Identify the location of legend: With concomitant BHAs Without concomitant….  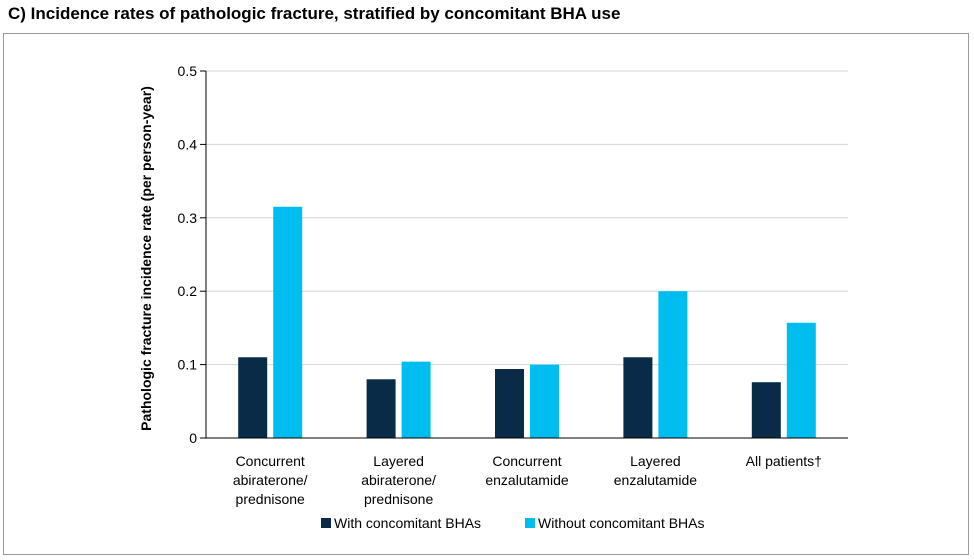
(513, 523).